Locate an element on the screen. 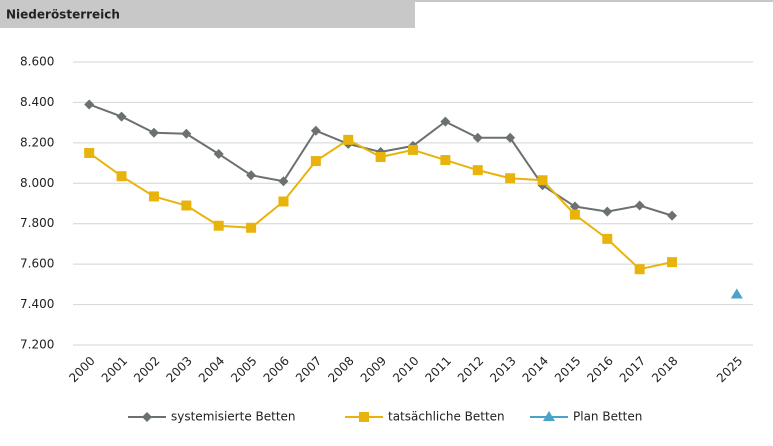  x-tick-label: 2014 is located at coordinates (535, 369).